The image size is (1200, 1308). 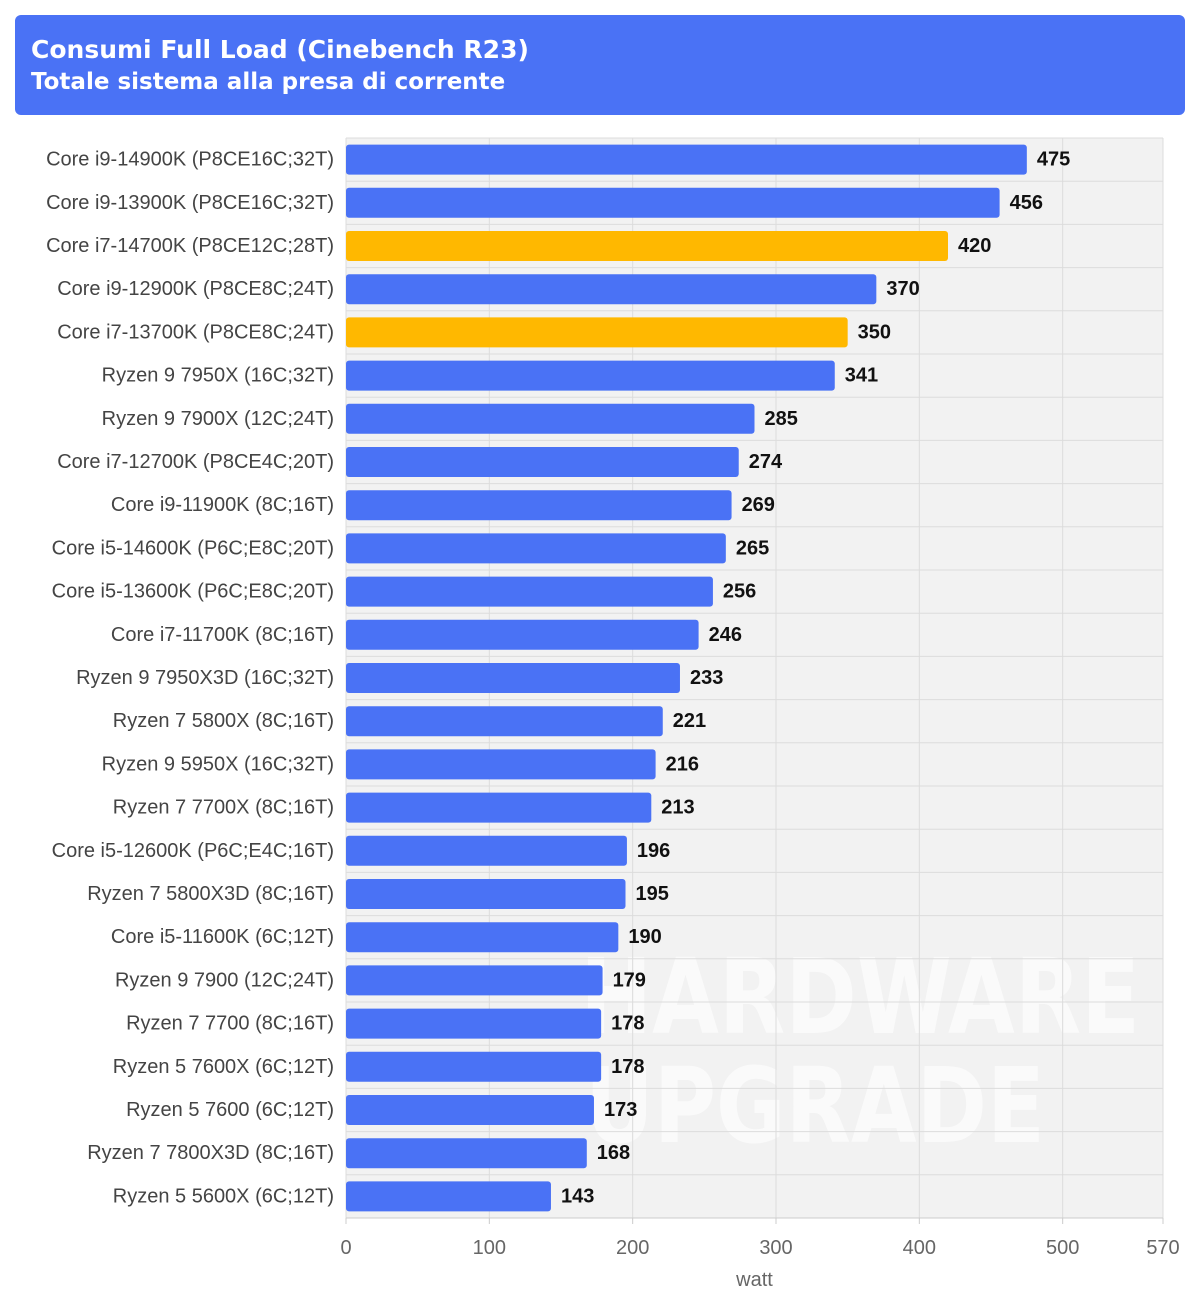 What do you see at coordinates (725, 635) in the screenshot?
I see `value-label: 246` at bounding box center [725, 635].